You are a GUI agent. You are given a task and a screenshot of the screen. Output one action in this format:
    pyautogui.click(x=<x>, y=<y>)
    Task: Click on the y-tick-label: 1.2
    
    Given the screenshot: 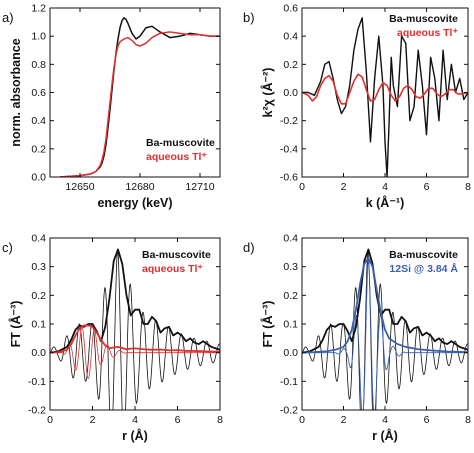 What is the action you would take?
    pyautogui.click(x=38, y=9)
    